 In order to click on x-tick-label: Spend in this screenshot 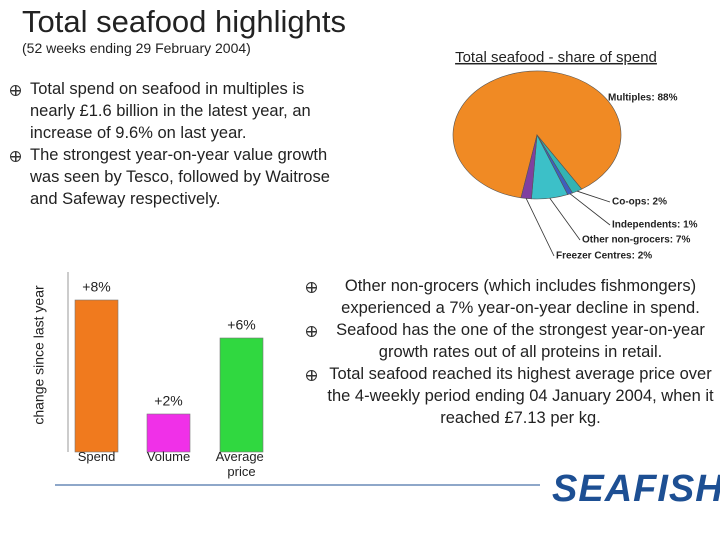, I will do `click(97, 456)`.